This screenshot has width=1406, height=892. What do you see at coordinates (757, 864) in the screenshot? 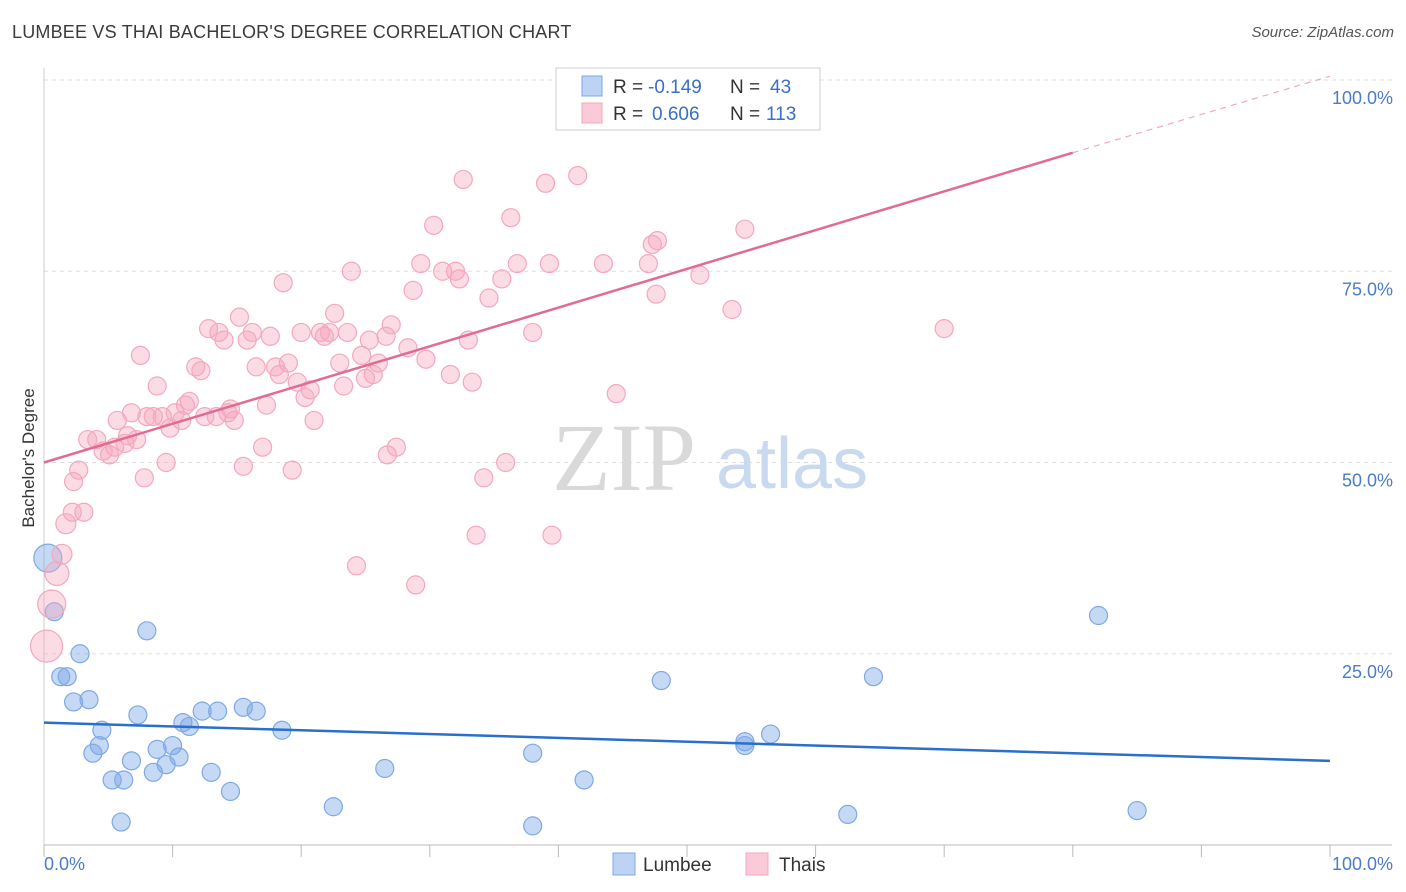
I see `legend-thais-swatch` at bounding box center [757, 864].